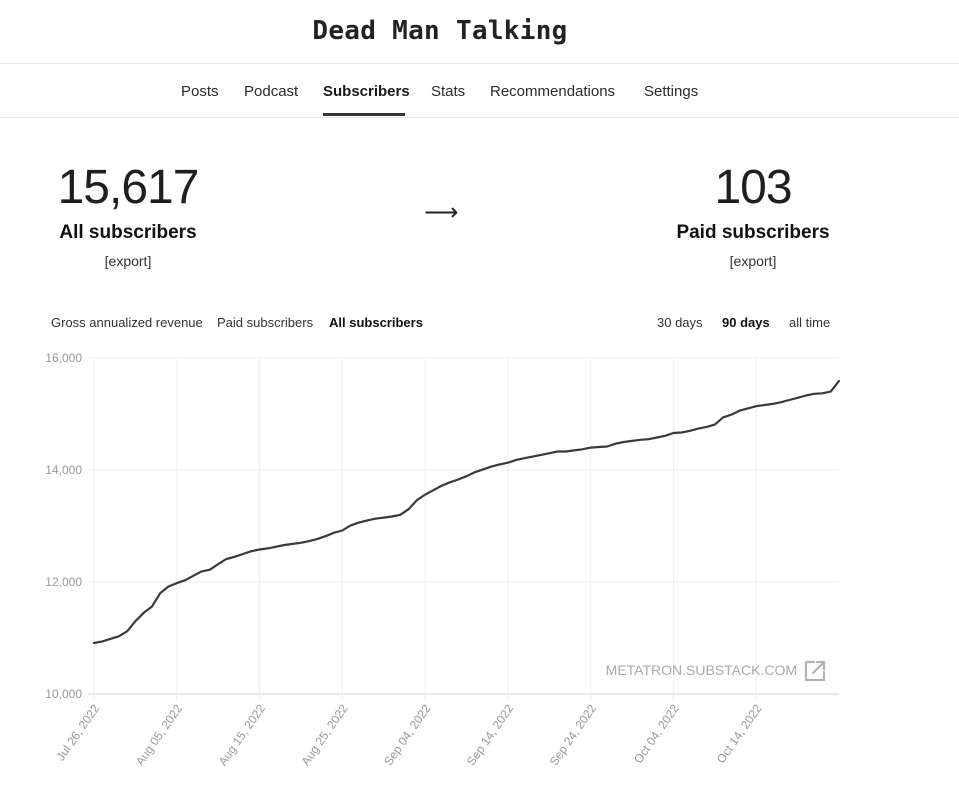 The height and width of the screenshot is (799, 959). What do you see at coordinates (753, 232) in the screenshot?
I see `paid-subscribers-label: Paid subscribers` at bounding box center [753, 232].